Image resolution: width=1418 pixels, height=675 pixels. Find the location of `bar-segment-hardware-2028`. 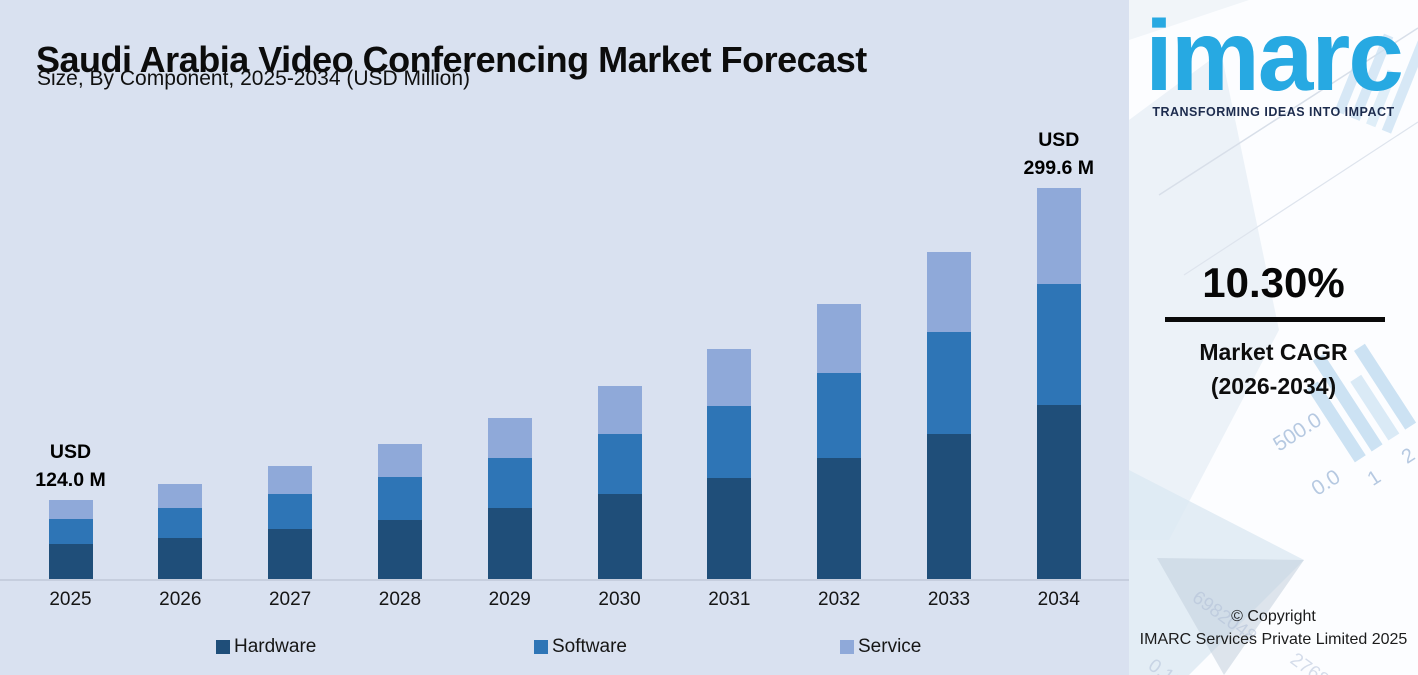

bar-segment-hardware-2028 is located at coordinates (399, 549).